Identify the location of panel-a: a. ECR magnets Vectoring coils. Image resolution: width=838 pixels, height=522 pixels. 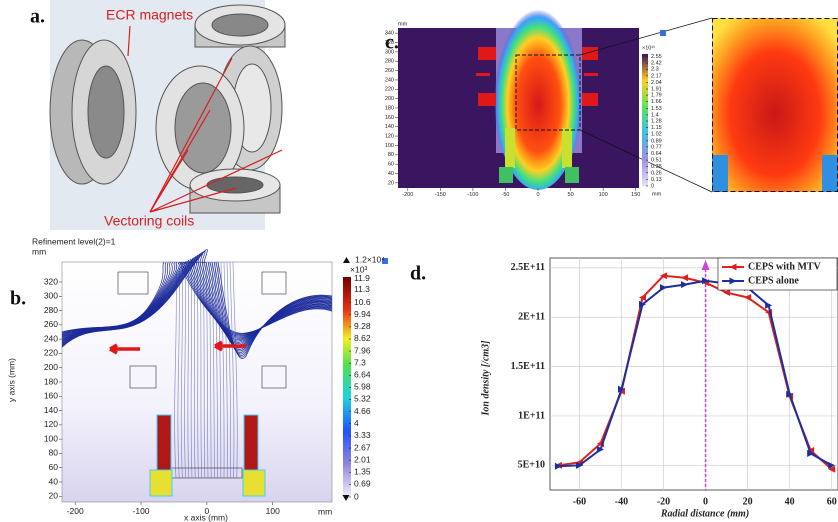
(158, 115).